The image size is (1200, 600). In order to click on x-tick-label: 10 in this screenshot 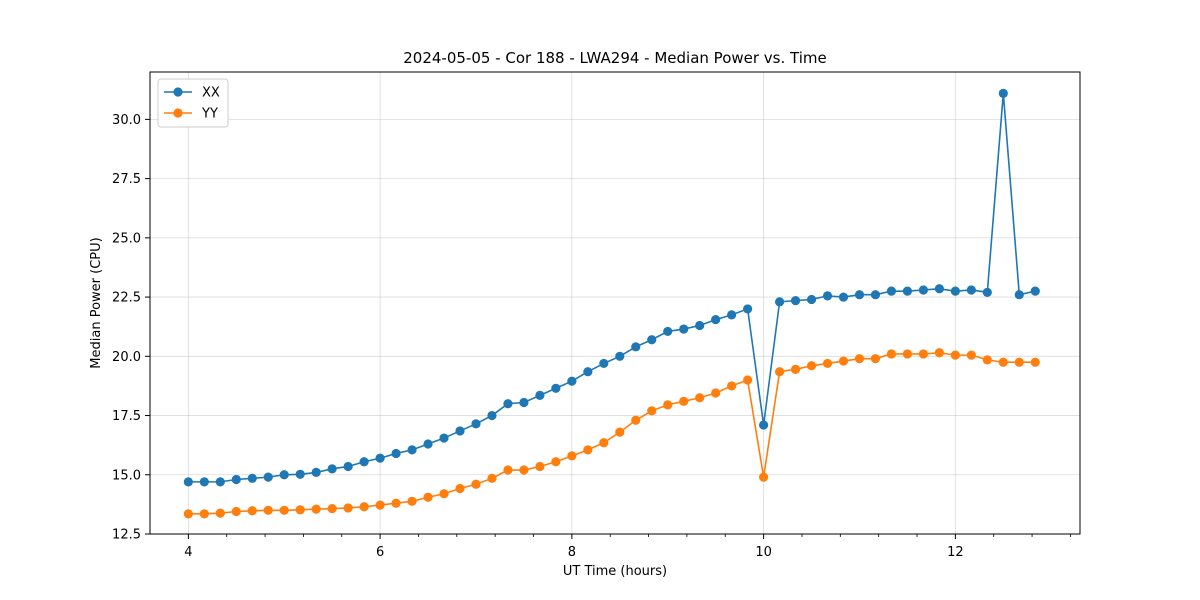, I will do `click(763, 552)`.